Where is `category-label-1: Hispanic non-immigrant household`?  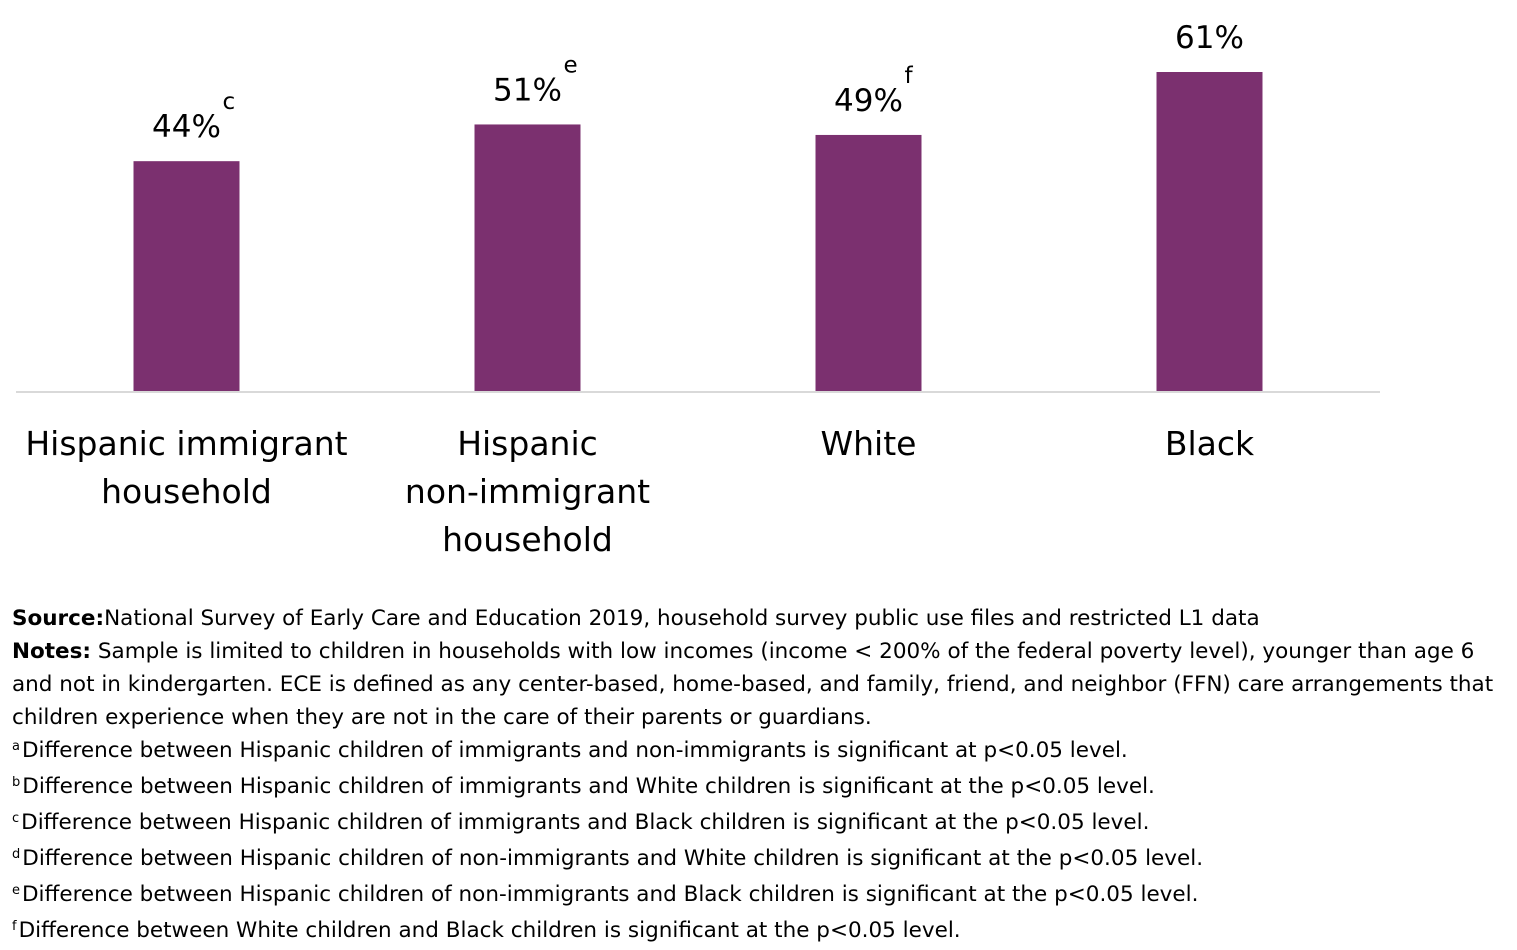
category-label-1: Hispanic non-immigrant household is located at coordinates (527, 491).